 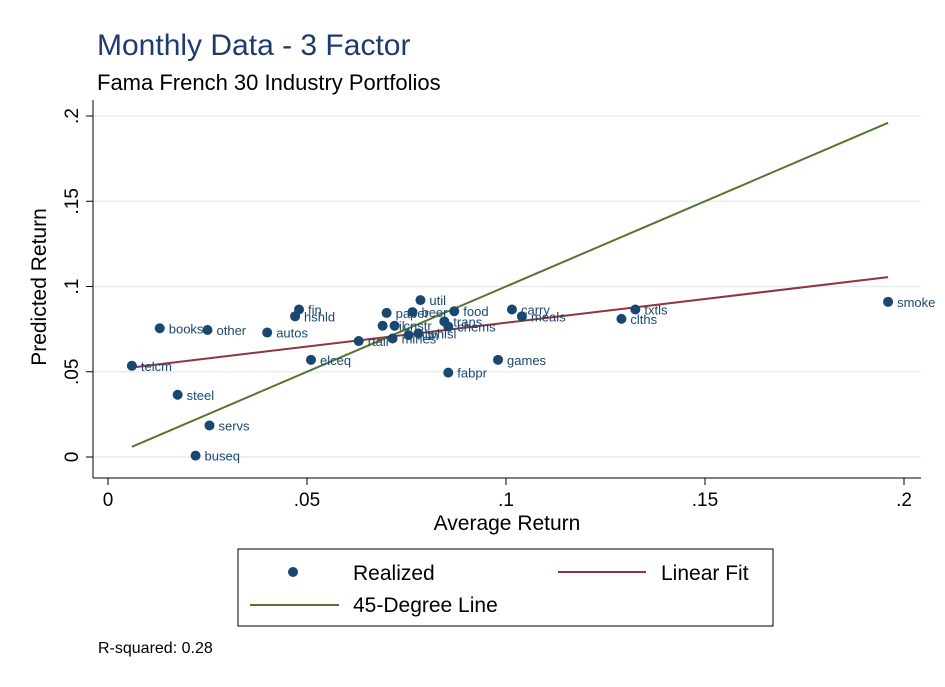 What do you see at coordinates (434, 312) in the screenshot?
I see `point-label-beer: beer` at bounding box center [434, 312].